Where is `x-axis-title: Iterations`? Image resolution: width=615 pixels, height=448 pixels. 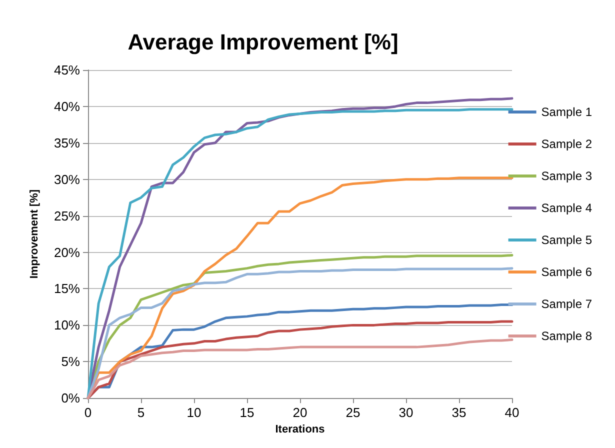 x-axis-title: Iterations is located at coordinates (300, 430).